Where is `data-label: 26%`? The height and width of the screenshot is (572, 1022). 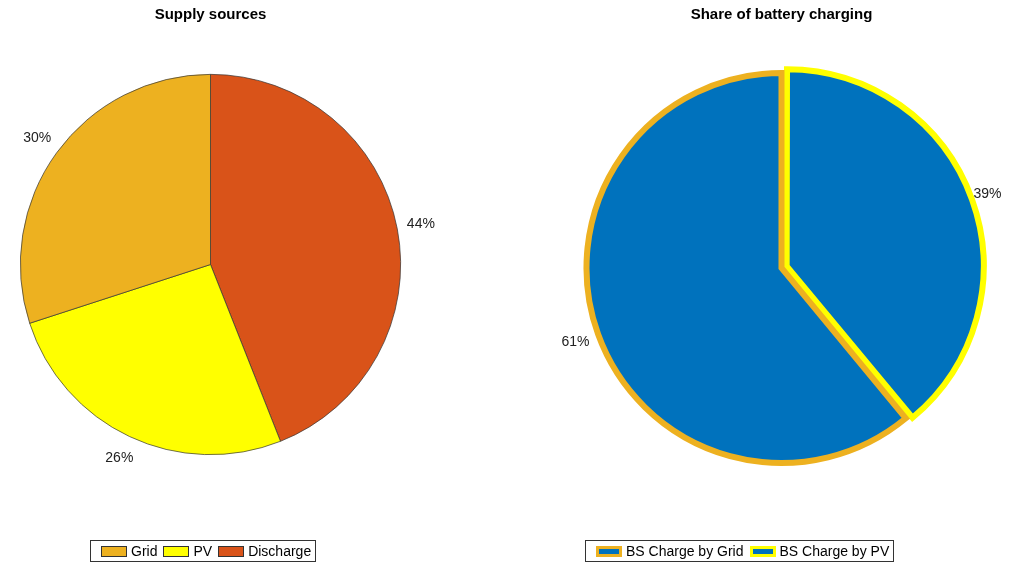 data-label: 26% is located at coordinates (119, 457).